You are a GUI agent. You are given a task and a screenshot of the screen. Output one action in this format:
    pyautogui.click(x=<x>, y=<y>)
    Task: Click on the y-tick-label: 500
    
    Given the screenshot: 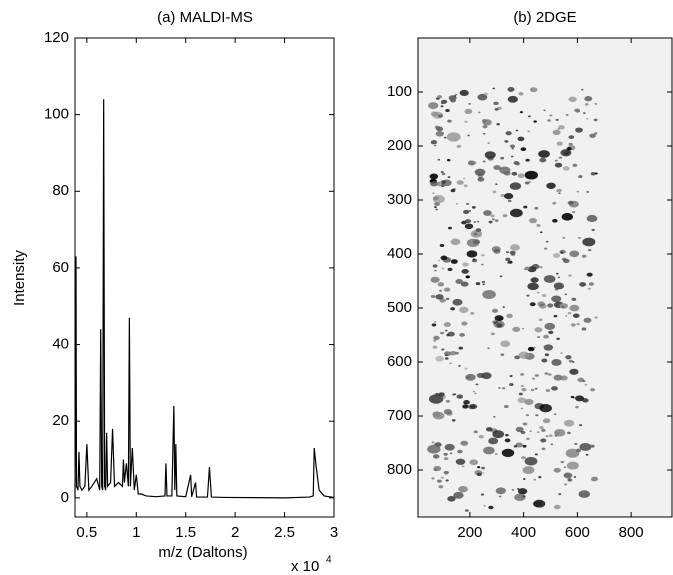 What is the action you would take?
    pyautogui.click(x=399, y=307)
    